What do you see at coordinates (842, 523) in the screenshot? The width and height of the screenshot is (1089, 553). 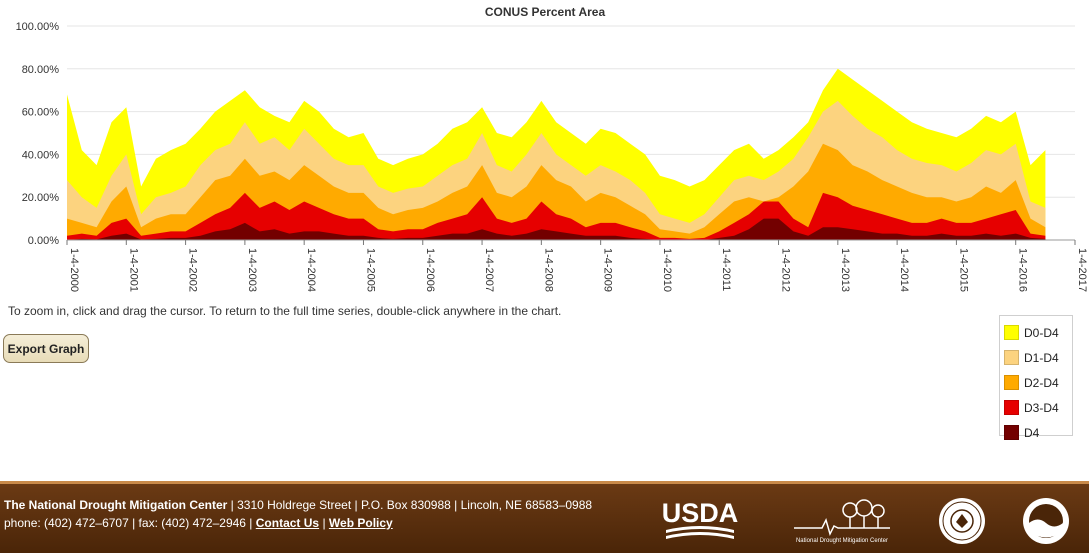 I see `ndmc-logo-icon: National Drought Mitigation Center` at bounding box center [842, 523].